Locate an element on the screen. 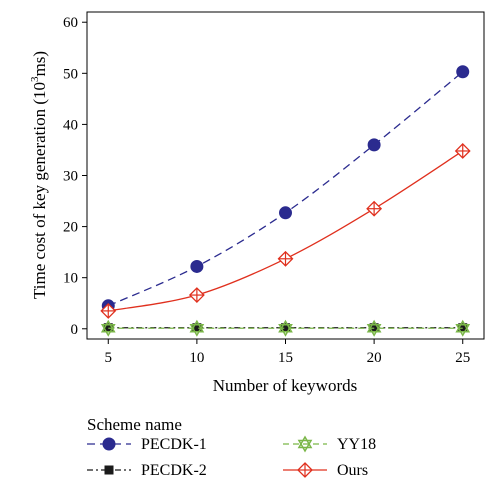 Image resolution: width=500 pixels, height=494 pixels. y-tick-label: 0 is located at coordinates (75, 330).